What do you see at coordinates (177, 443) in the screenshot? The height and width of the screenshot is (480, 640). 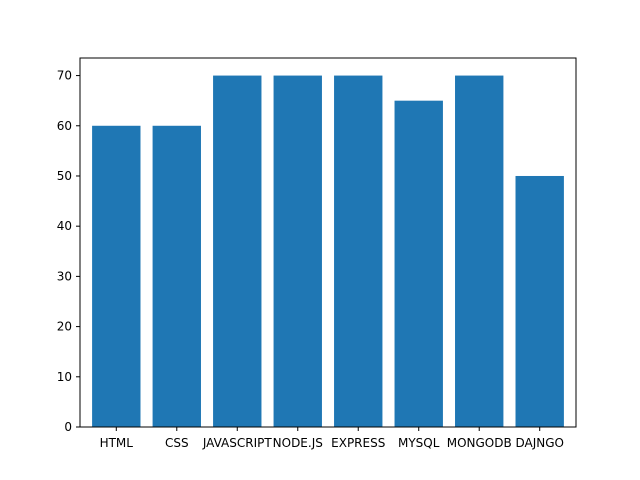 I see `x-tick-label: CSS` at bounding box center [177, 443].